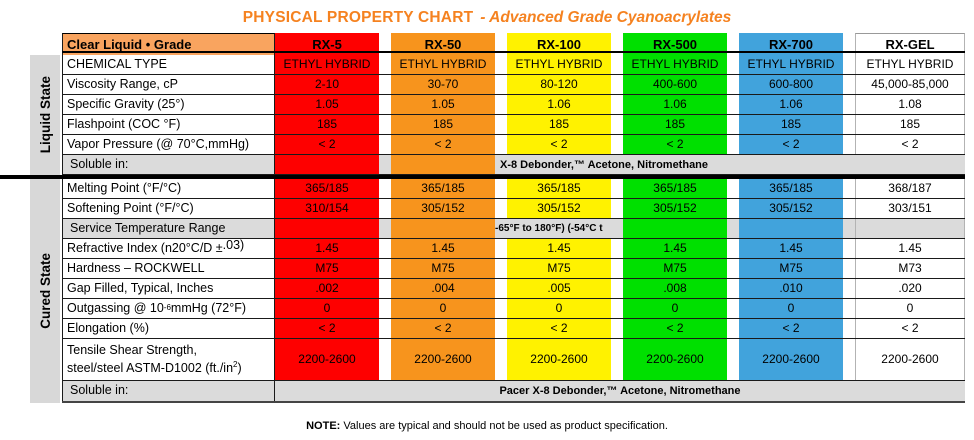 The width and height of the screenshot is (974, 440). Describe the element at coordinates (910, 359) in the screenshot. I see `cell-rxgel: 2200-2600` at that location.